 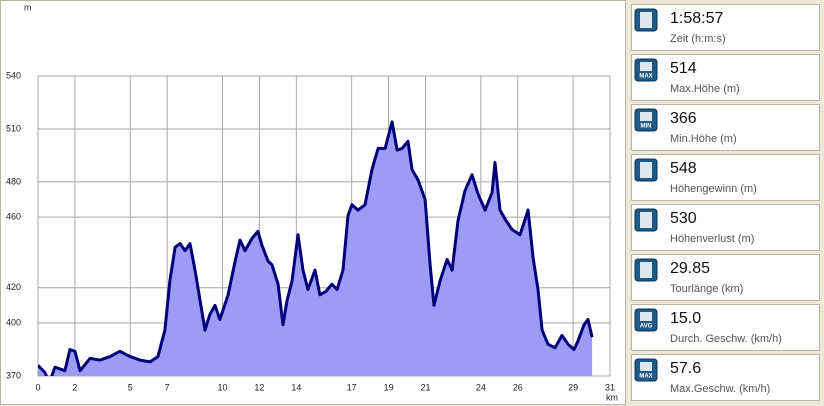 What do you see at coordinates (130, 387) in the screenshot?
I see `x-tick-label: 5` at bounding box center [130, 387].